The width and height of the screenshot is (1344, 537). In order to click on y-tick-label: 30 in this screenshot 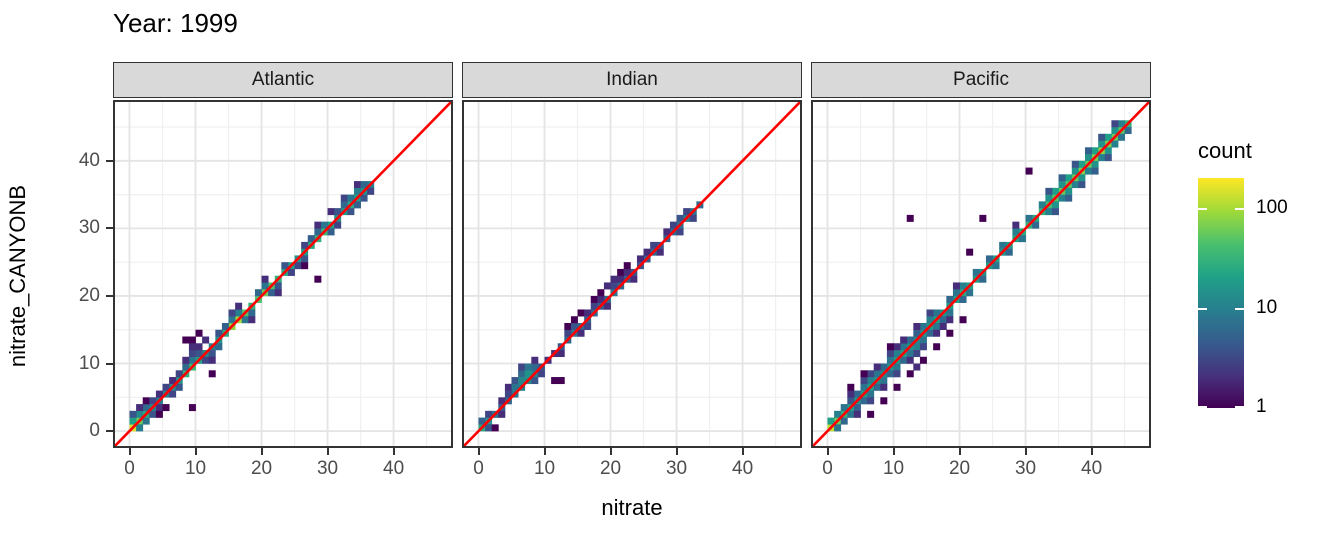, I will do `click(89, 228)`.